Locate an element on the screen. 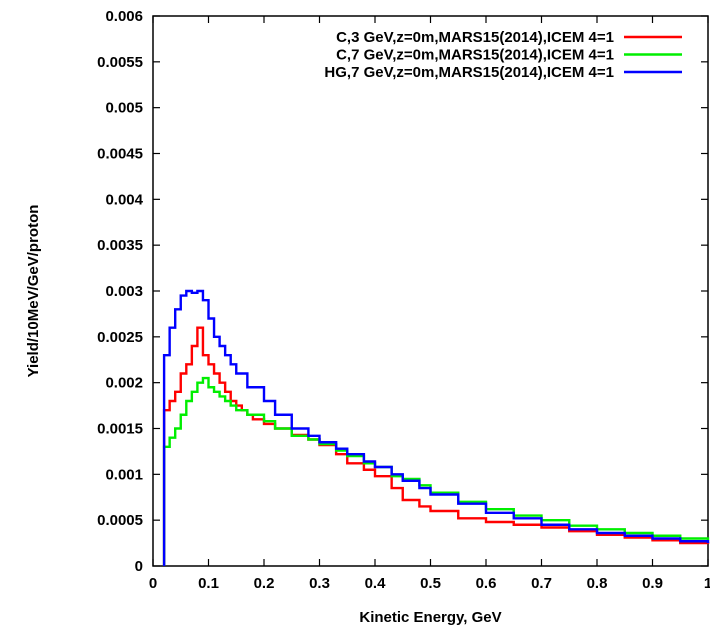  y-tick-label: 0.006 is located at coordinates (124, 16).